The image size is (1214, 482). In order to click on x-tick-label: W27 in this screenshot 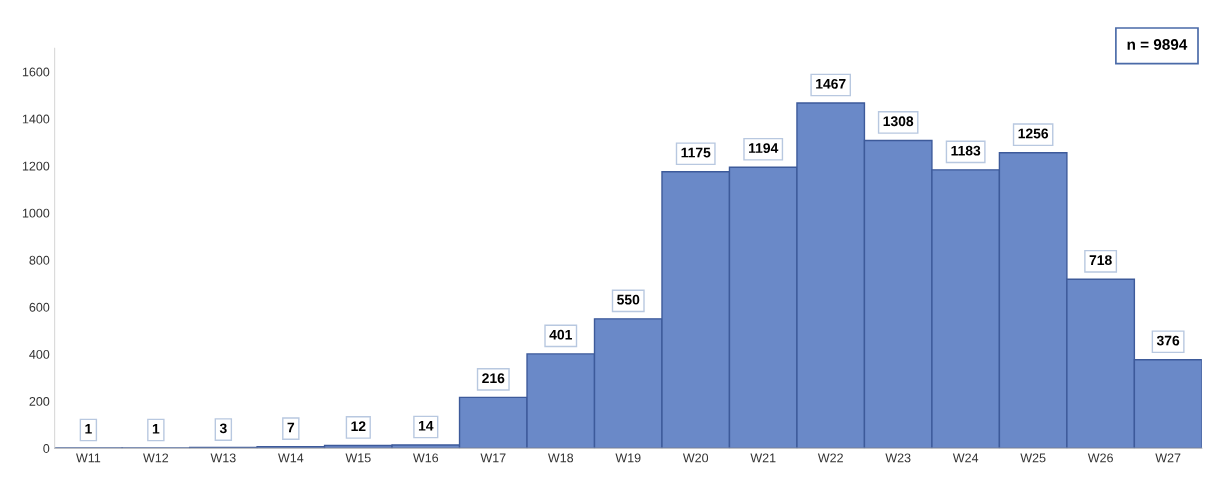, I will do `click(1168, 458)`.